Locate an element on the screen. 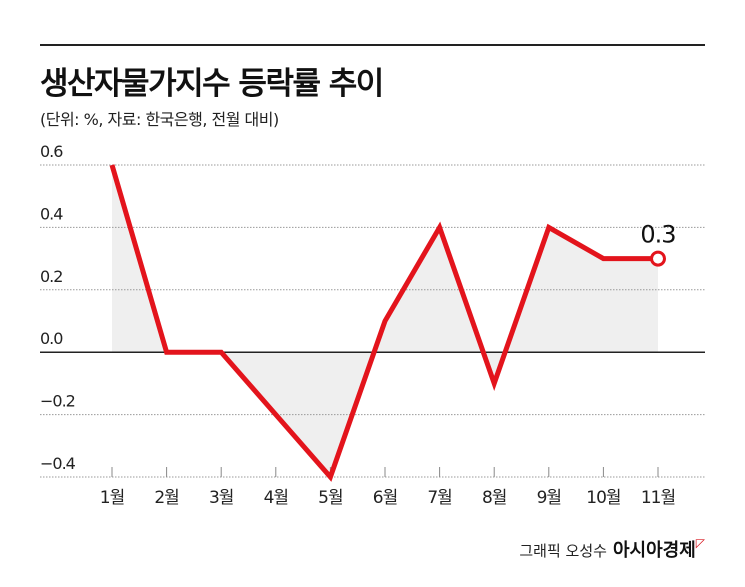  chart-title: 생산자물가지수 등락률 추이 is located at coordinates (212, 84).